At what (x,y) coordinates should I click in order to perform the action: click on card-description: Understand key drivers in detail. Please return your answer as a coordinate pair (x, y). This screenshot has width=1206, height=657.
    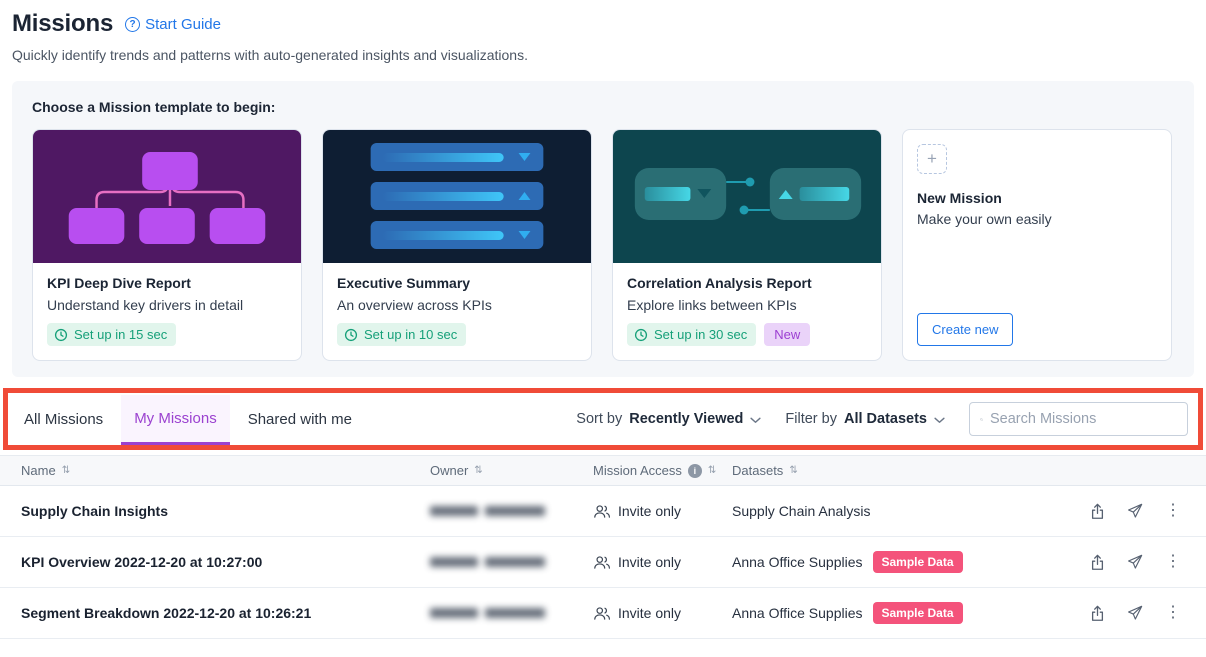
    Looking at the image, I should click on (145, 305).